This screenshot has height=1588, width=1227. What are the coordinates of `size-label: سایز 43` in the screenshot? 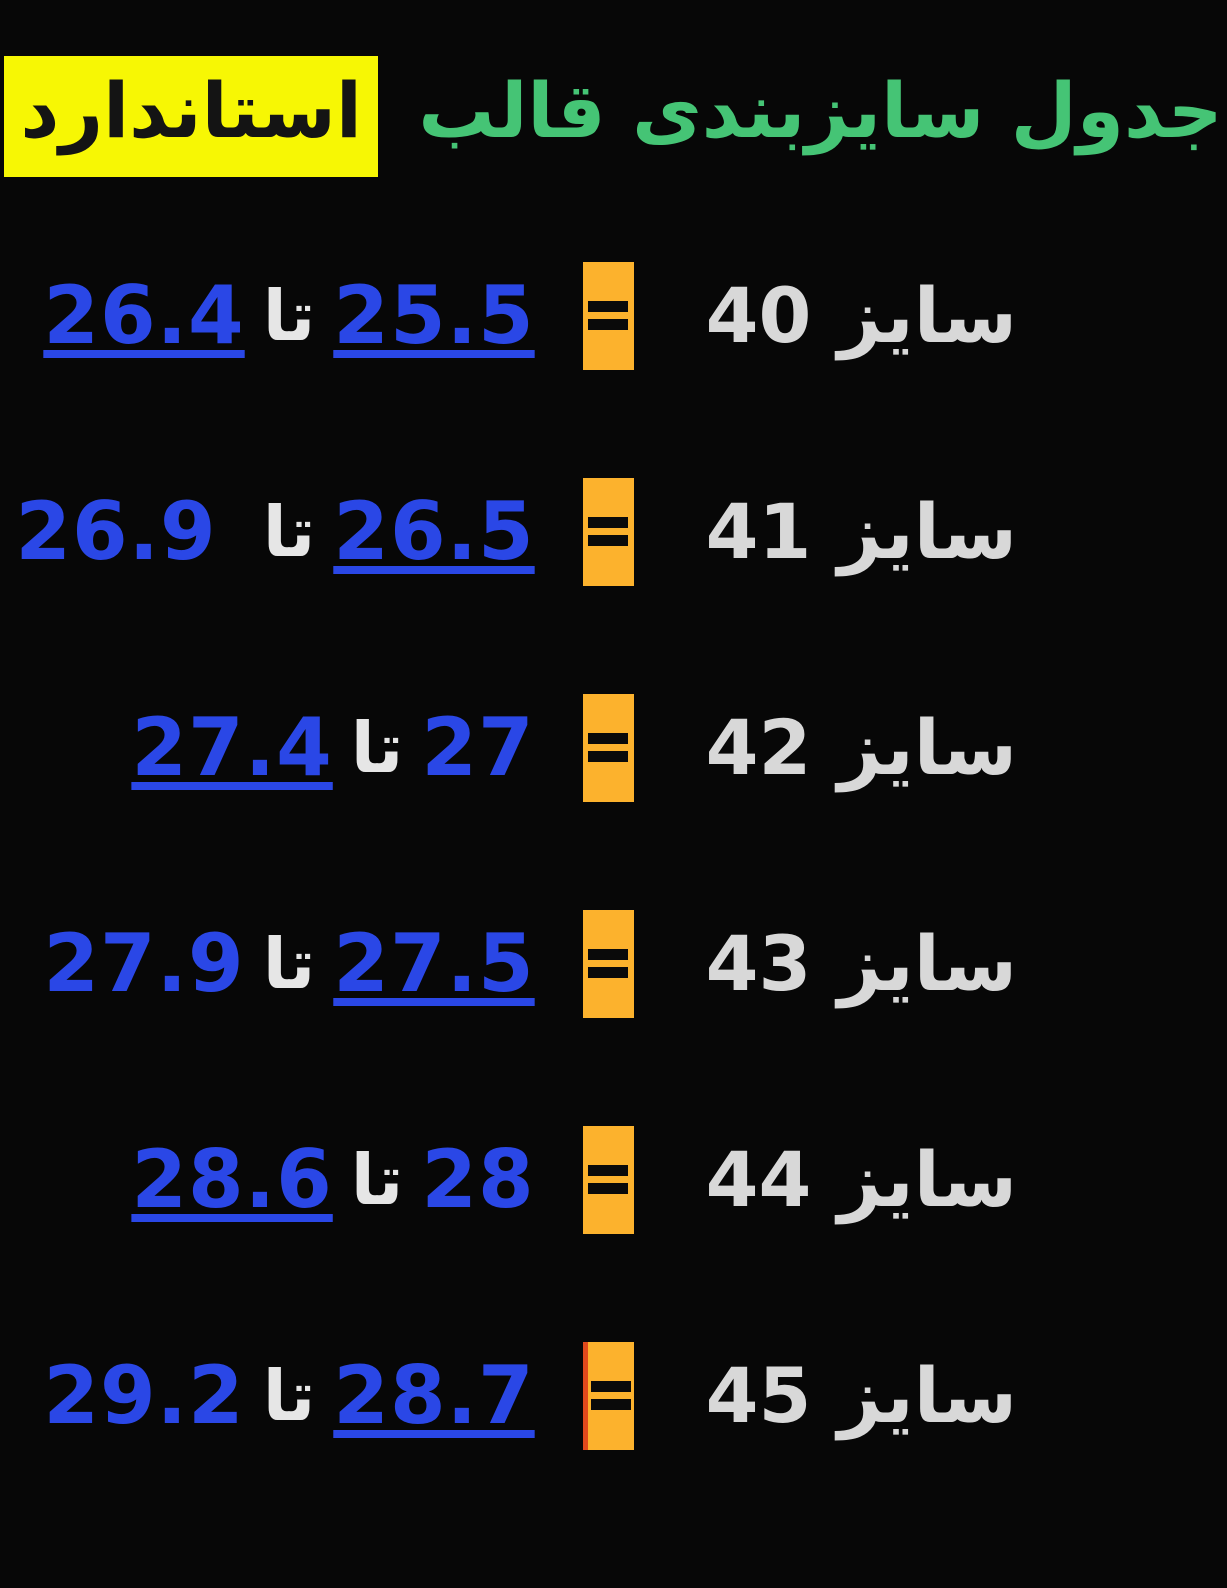 It's located at (861, 964).